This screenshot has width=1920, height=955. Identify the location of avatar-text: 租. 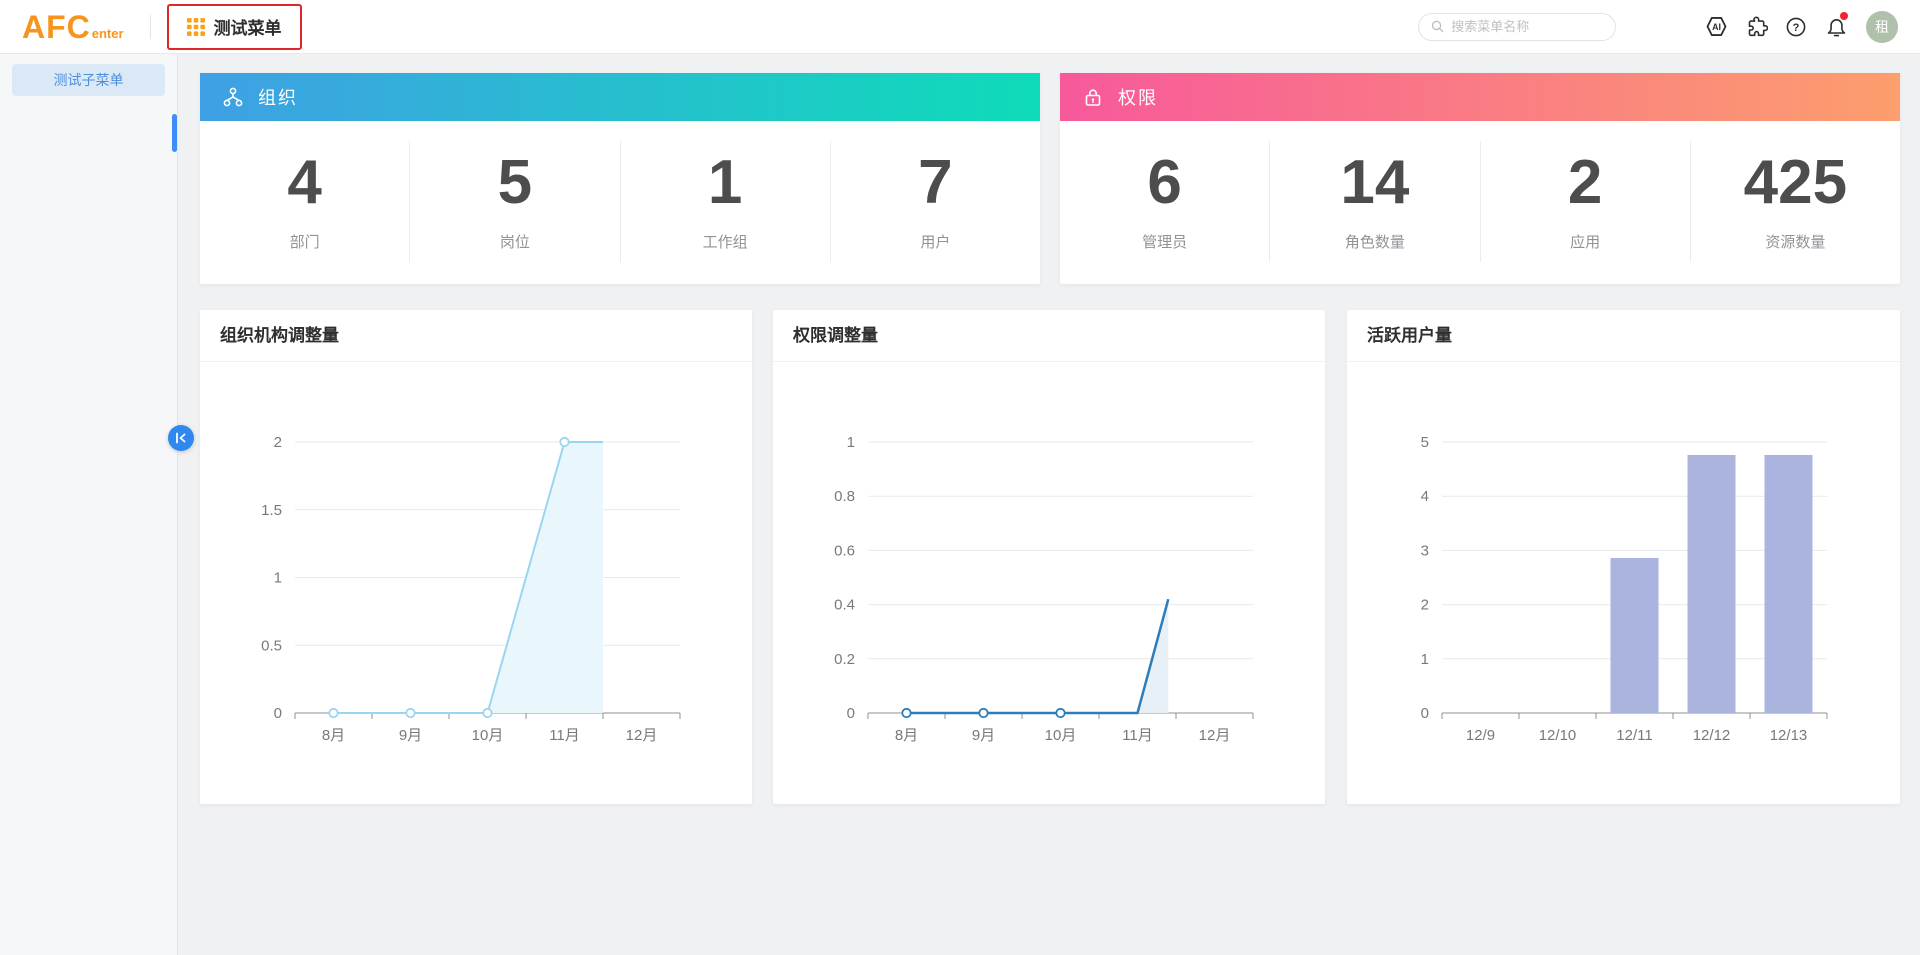
(1882, 26).